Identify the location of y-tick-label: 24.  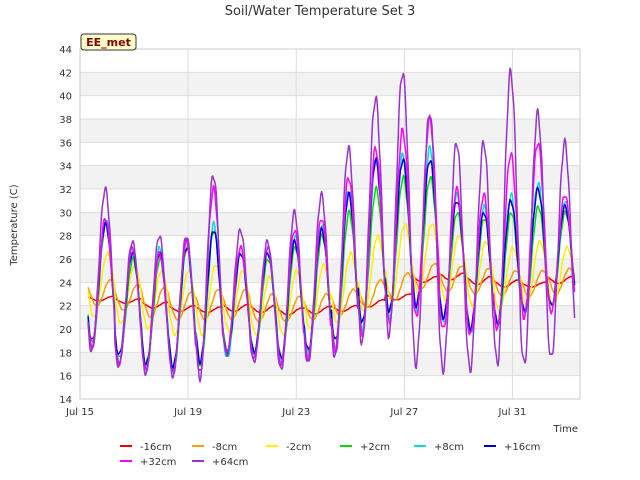
(65, 283).